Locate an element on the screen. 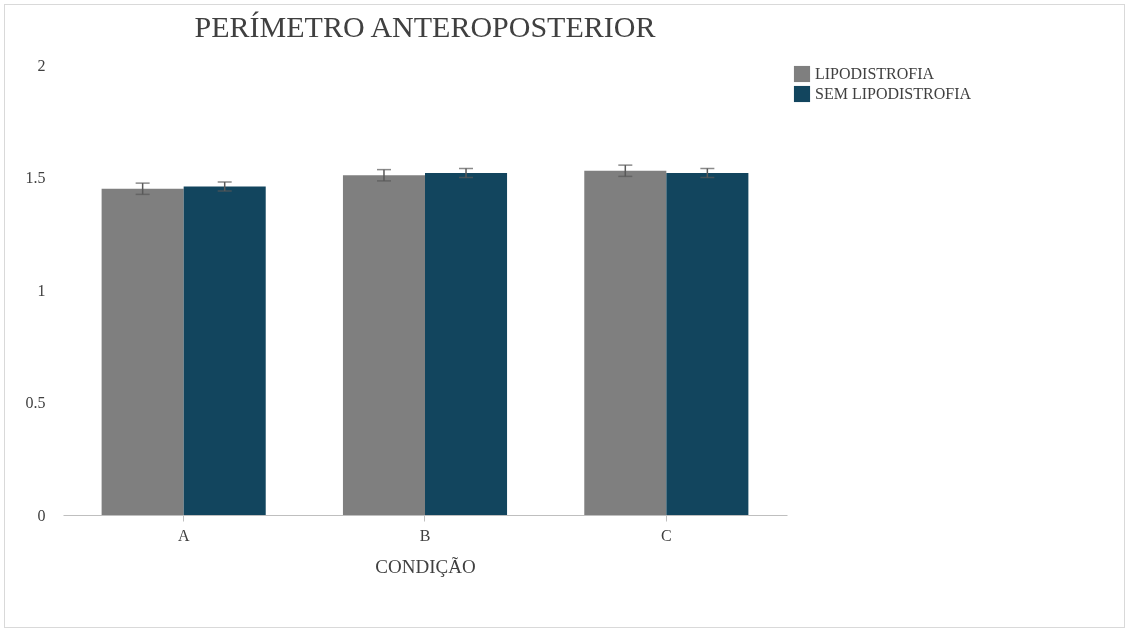 The height and width of the screenshot is (634, 1131). y-tick-label: 0.5 is located at coordinates (35, 402).